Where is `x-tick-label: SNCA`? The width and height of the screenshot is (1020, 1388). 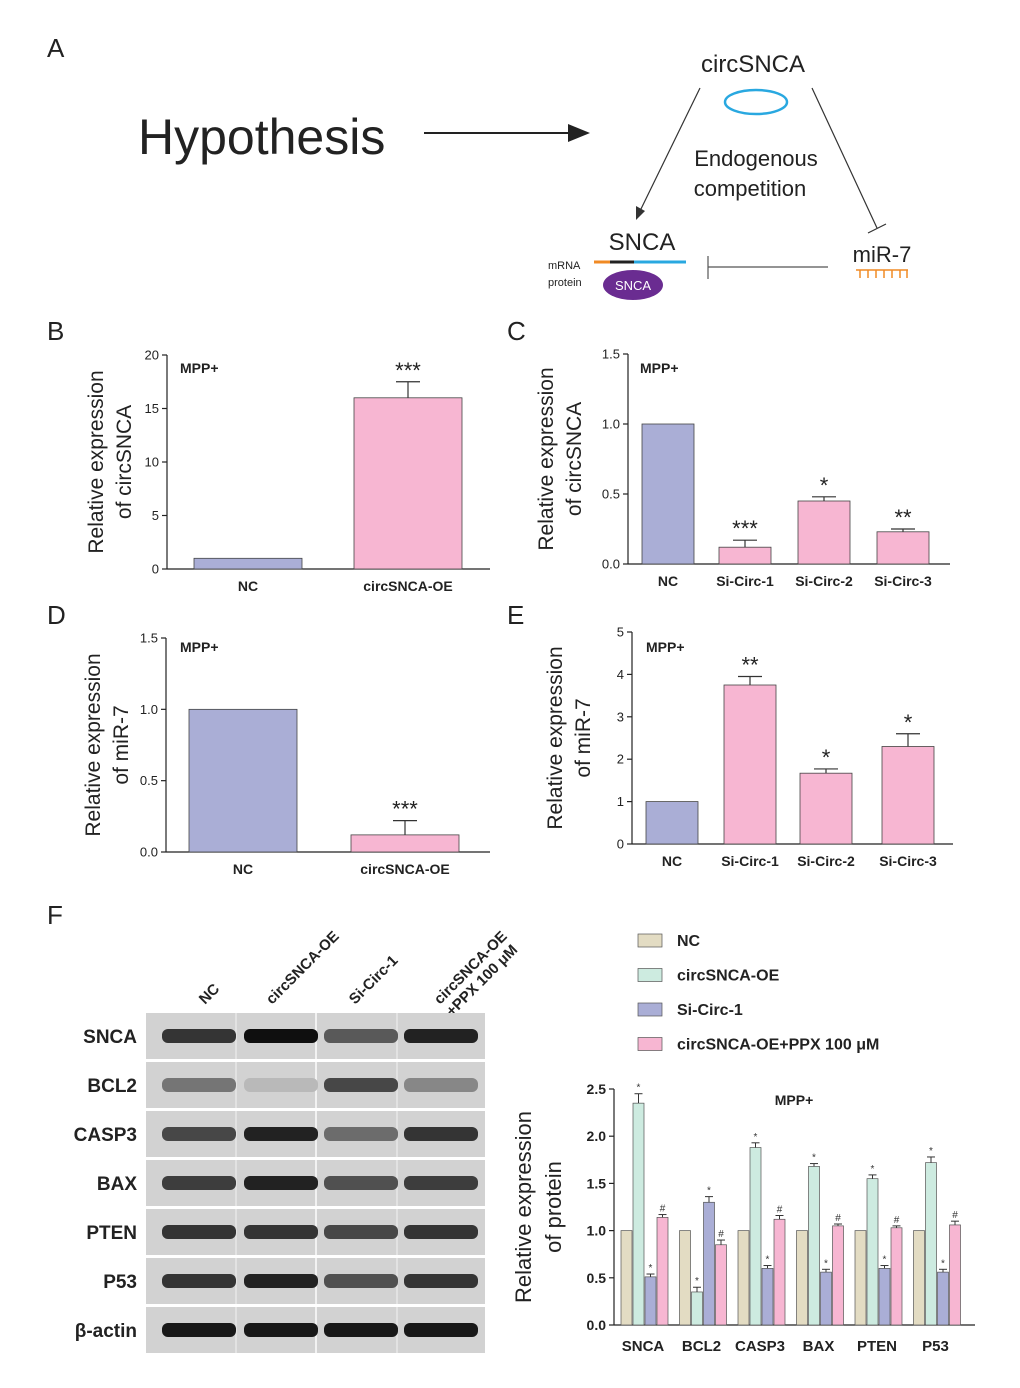 x-tick-label: SNCA is located at coordinates (643, 1346).